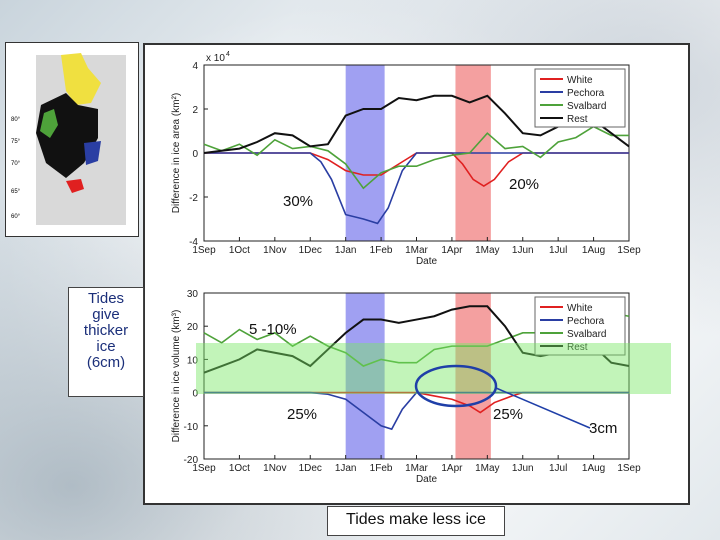 The width and height of the screenshot is (720, 540). Describe the element at coordinates (106, 362) in the screenshot. I see `callout-line: (6cm)` at that location.